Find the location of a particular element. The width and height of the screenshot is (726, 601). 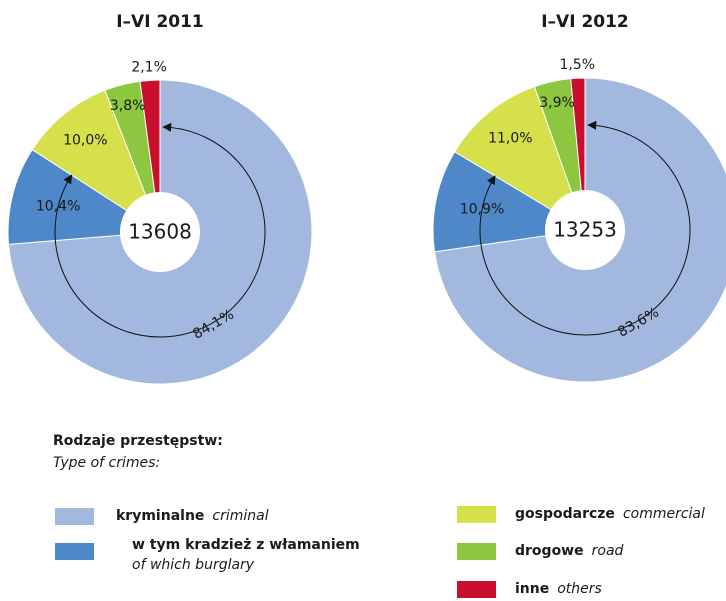

total-label: 13608 is located at coordinates (160, 232).